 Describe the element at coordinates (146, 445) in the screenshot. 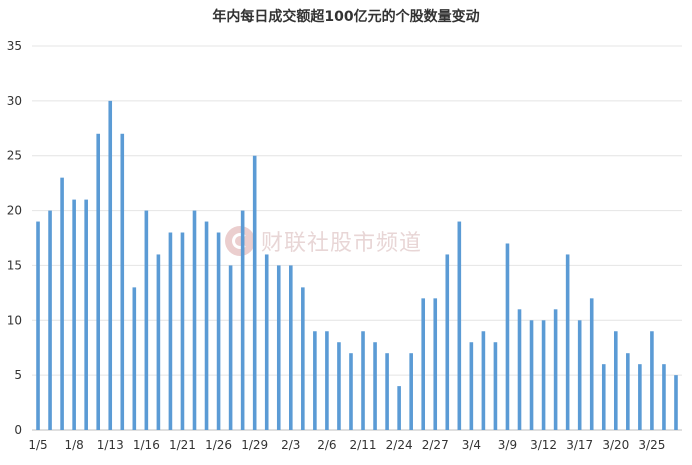

I see `x-tick-label: 1/16` at that location.